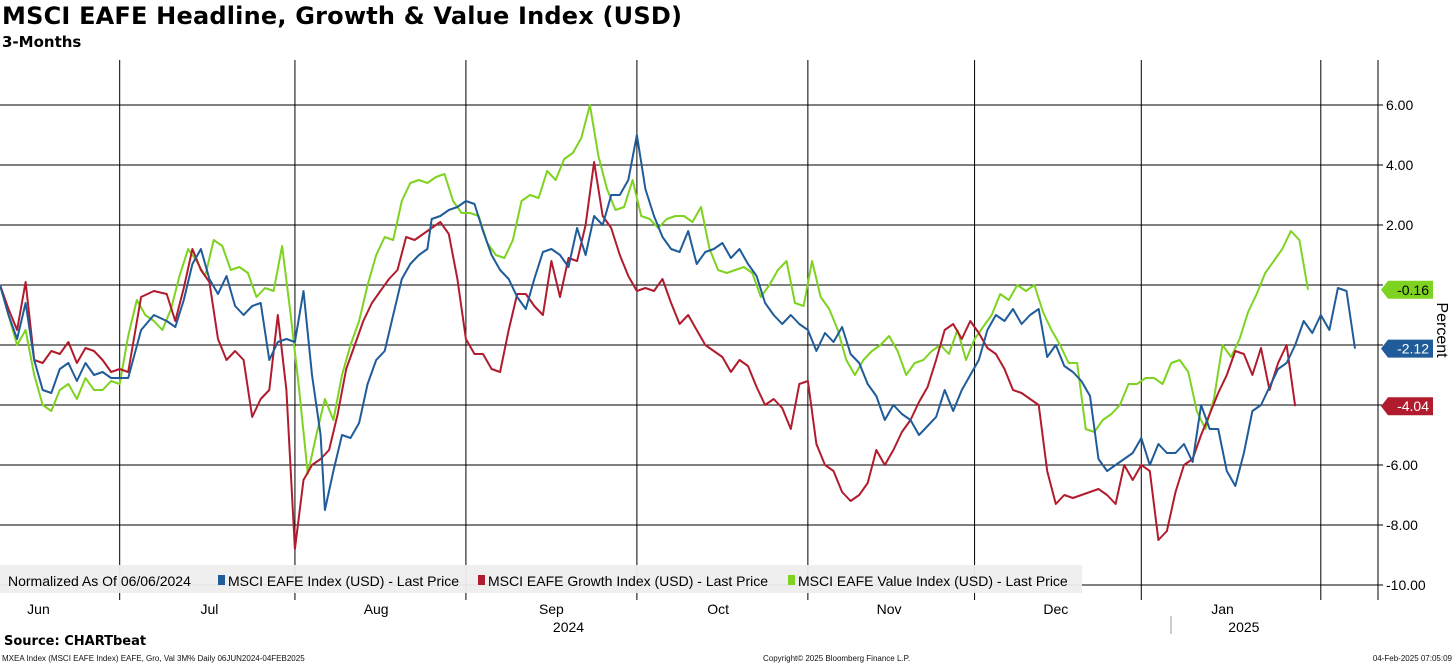 This screenshot has height=665, width=1456. I want to click on last-value-tag-growth, so click(1407, 406).